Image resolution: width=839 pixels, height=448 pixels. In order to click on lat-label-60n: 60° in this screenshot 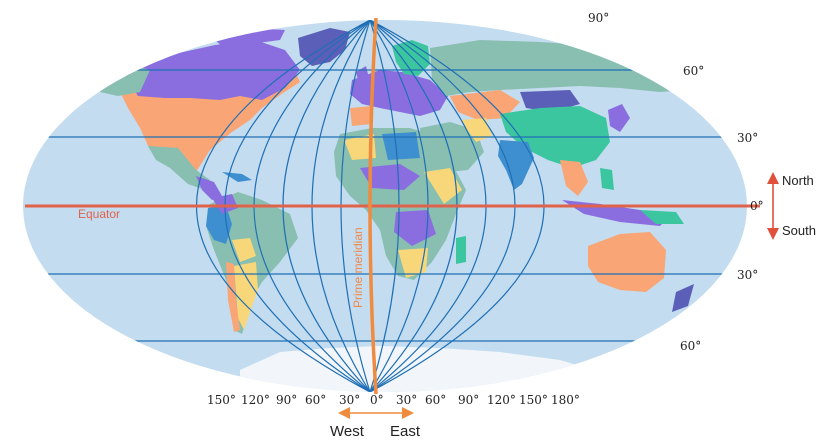, I will do `click(693, 71)`.